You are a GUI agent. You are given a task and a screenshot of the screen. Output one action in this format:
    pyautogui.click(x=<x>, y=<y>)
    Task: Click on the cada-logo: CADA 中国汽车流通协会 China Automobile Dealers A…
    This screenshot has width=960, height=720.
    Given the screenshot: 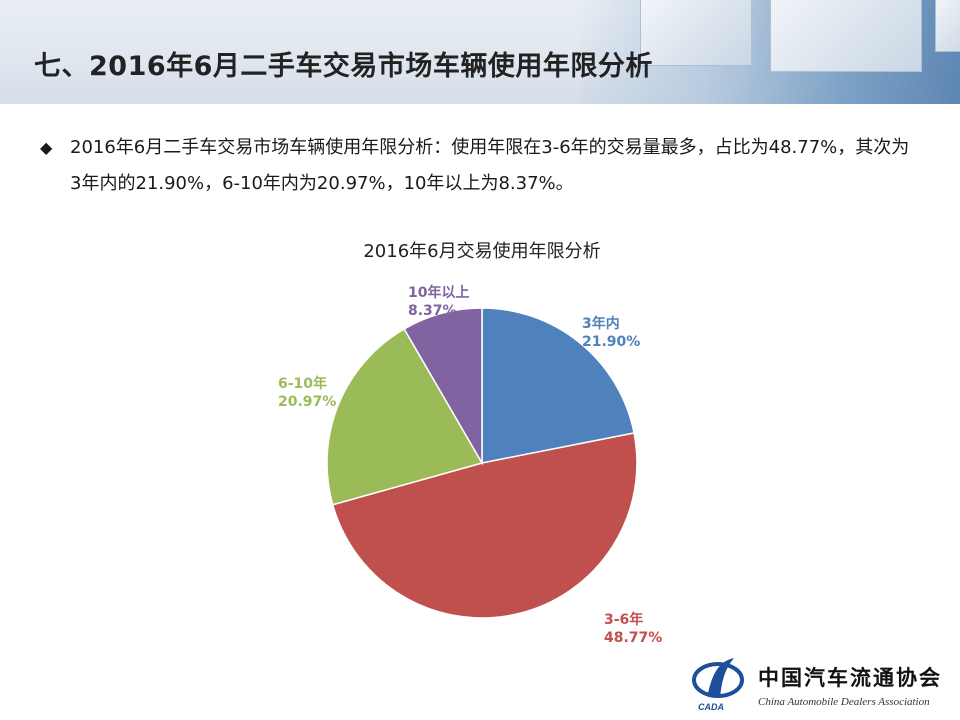 What is the action you would take?
    pyautogui.click(x=821, y=685)
    